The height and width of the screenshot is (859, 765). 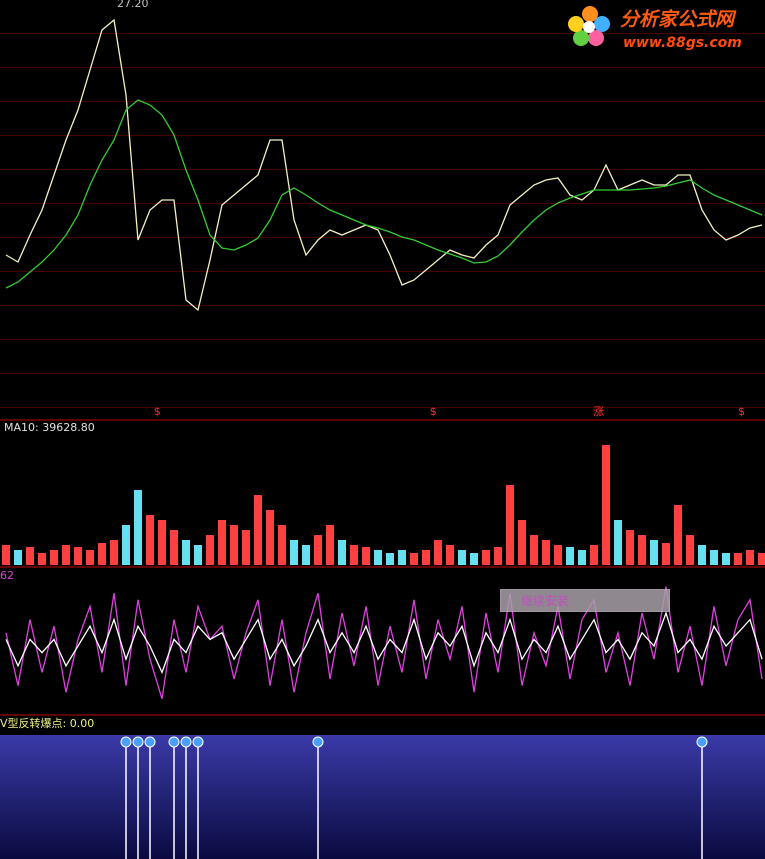 What do you see at coordinates (678, 20) in the screenshot?
I see `watermark-name: 分析家公式网` at bounding box center [678, 20].